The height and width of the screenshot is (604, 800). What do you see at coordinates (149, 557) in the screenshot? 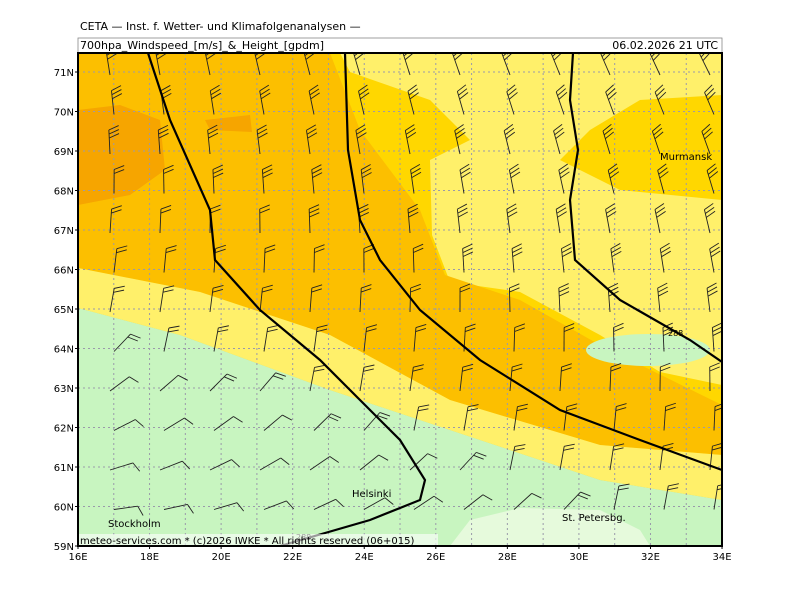
I see `lon-label: 18E` at bounding box center [149, 557].